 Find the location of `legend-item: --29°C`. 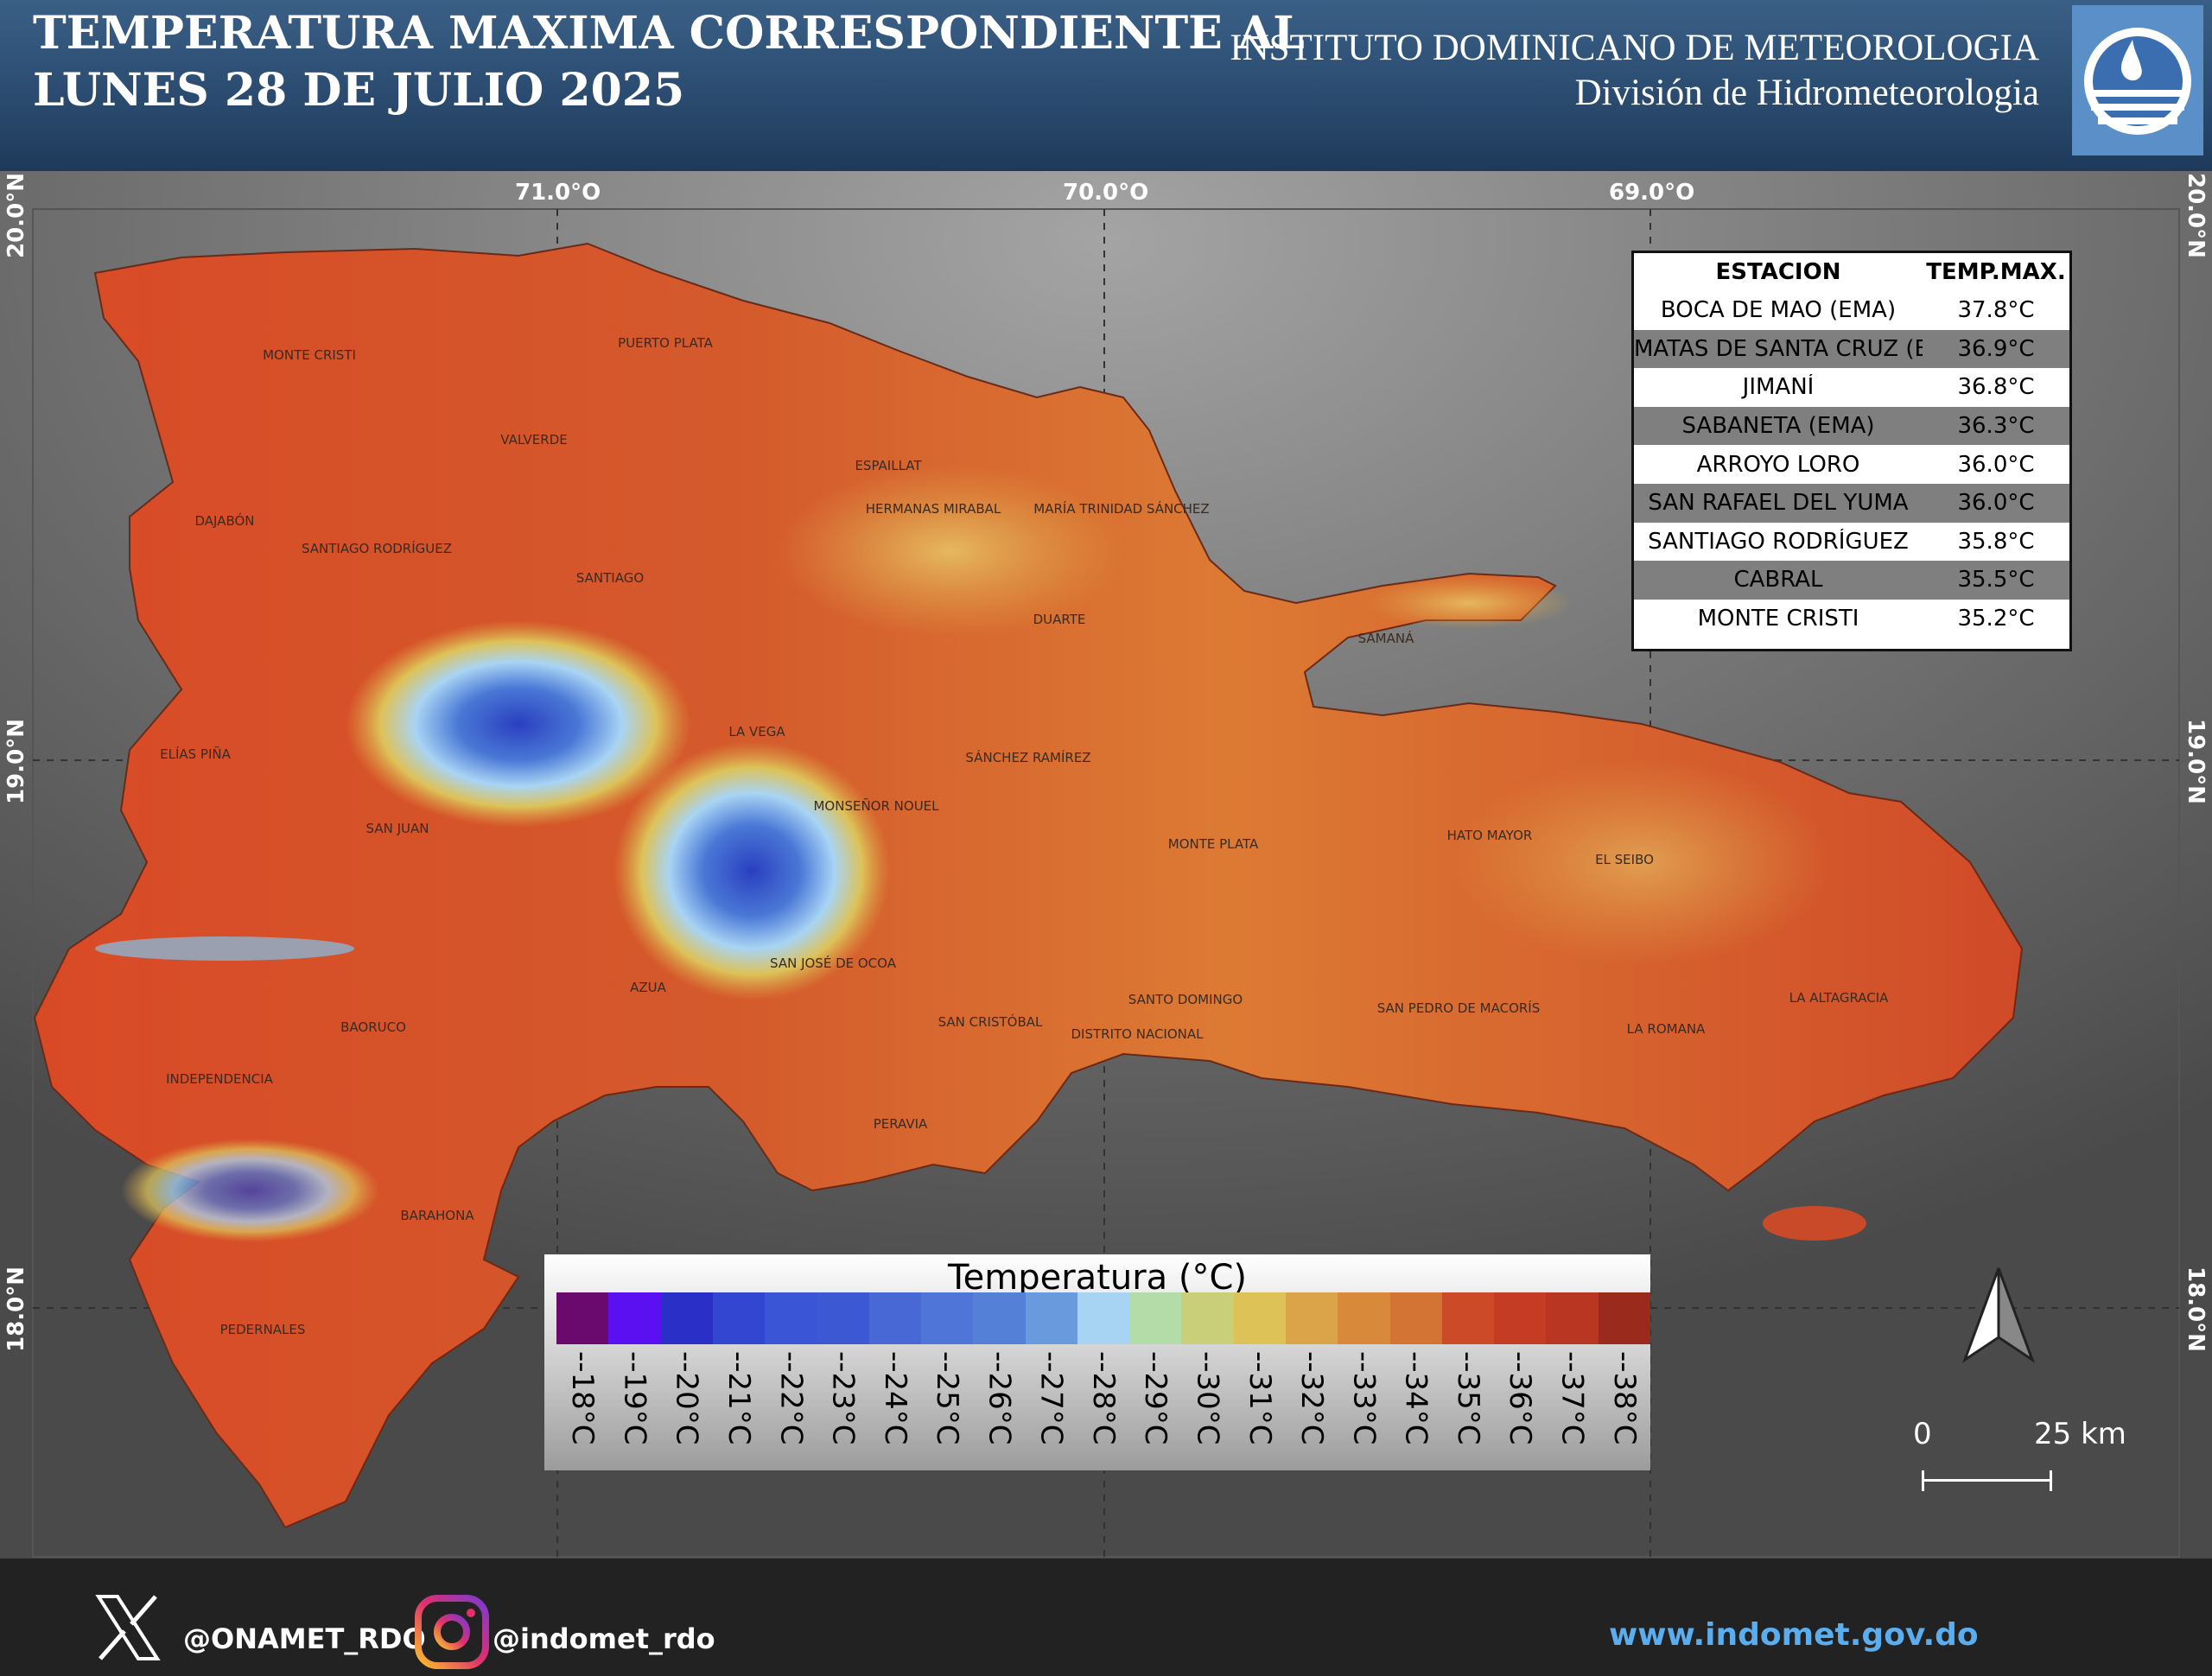

legend-item: --29°C is located at coordinates (1155, 1407).